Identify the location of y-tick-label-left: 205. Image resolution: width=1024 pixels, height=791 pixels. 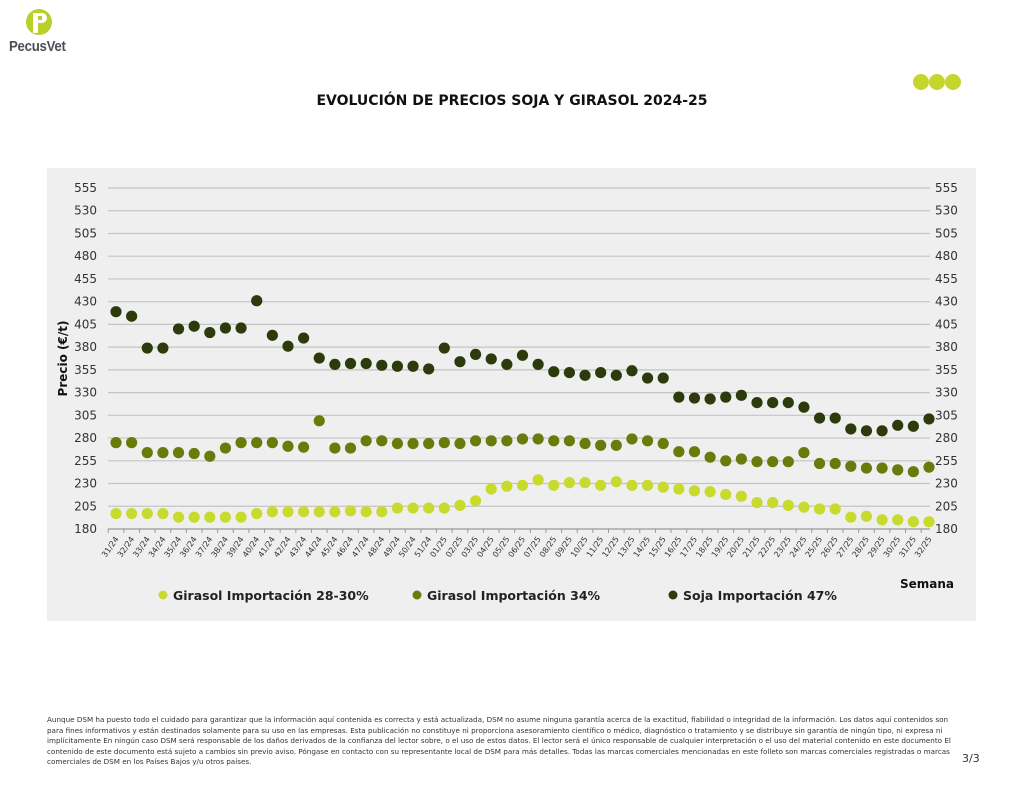
(85, 506).